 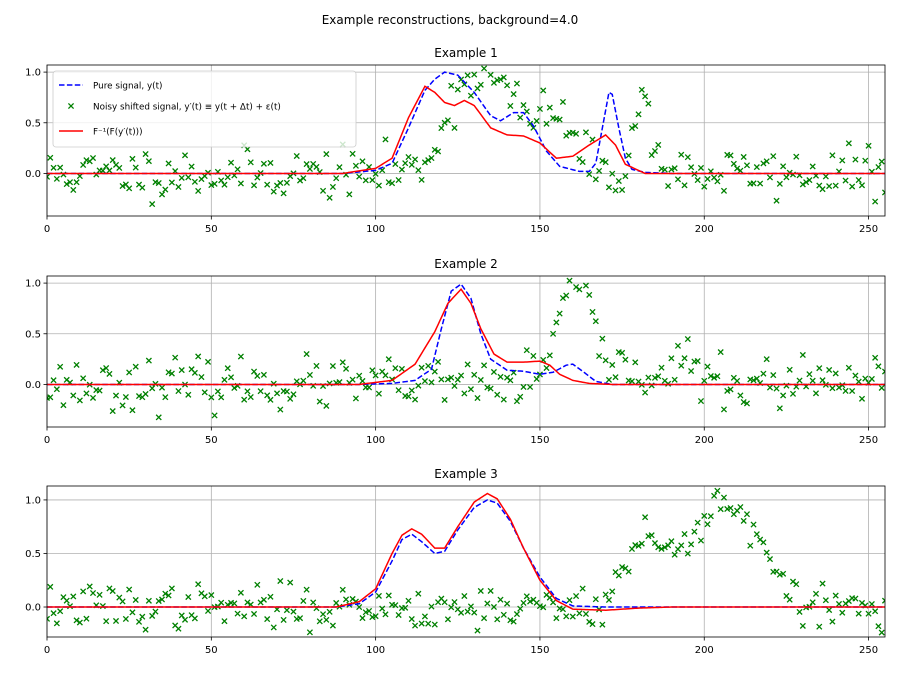 I want to click on y-tick-label: 1.0, so click(x=33, y=73).